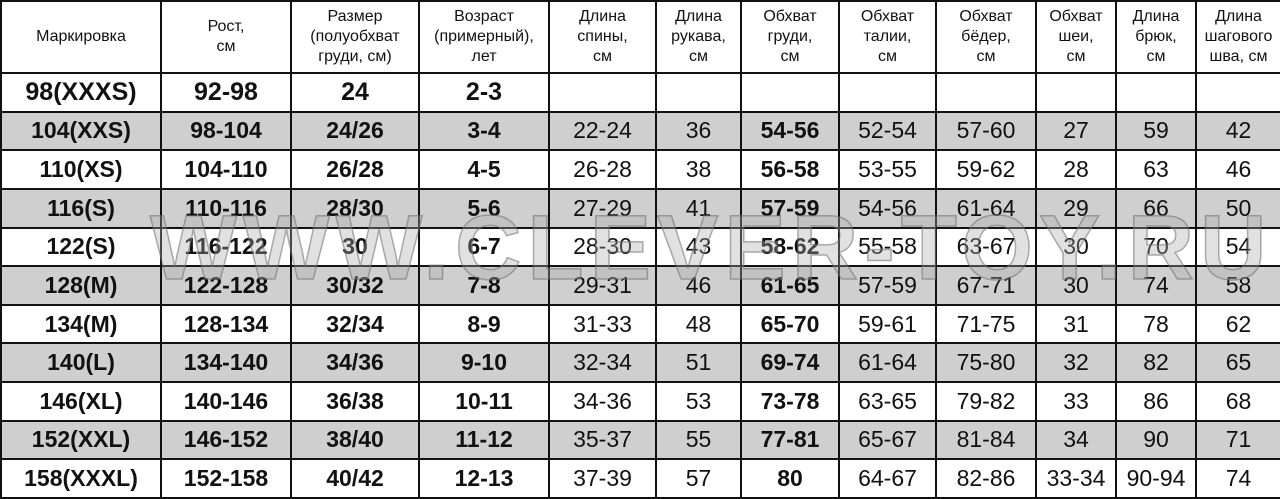 The width and height of the screenshot is (1280, 499). Describe the element at coordinates (790, 169) in the screenshot. I see `table-cell: 56-58` at that location.